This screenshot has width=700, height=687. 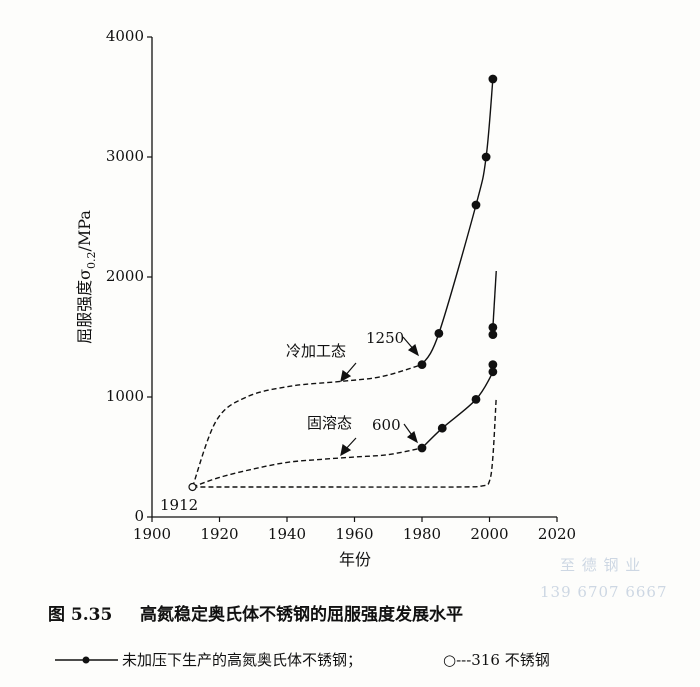 I want to click on y-label-sub: 0.2, so click(x=91, y=260).